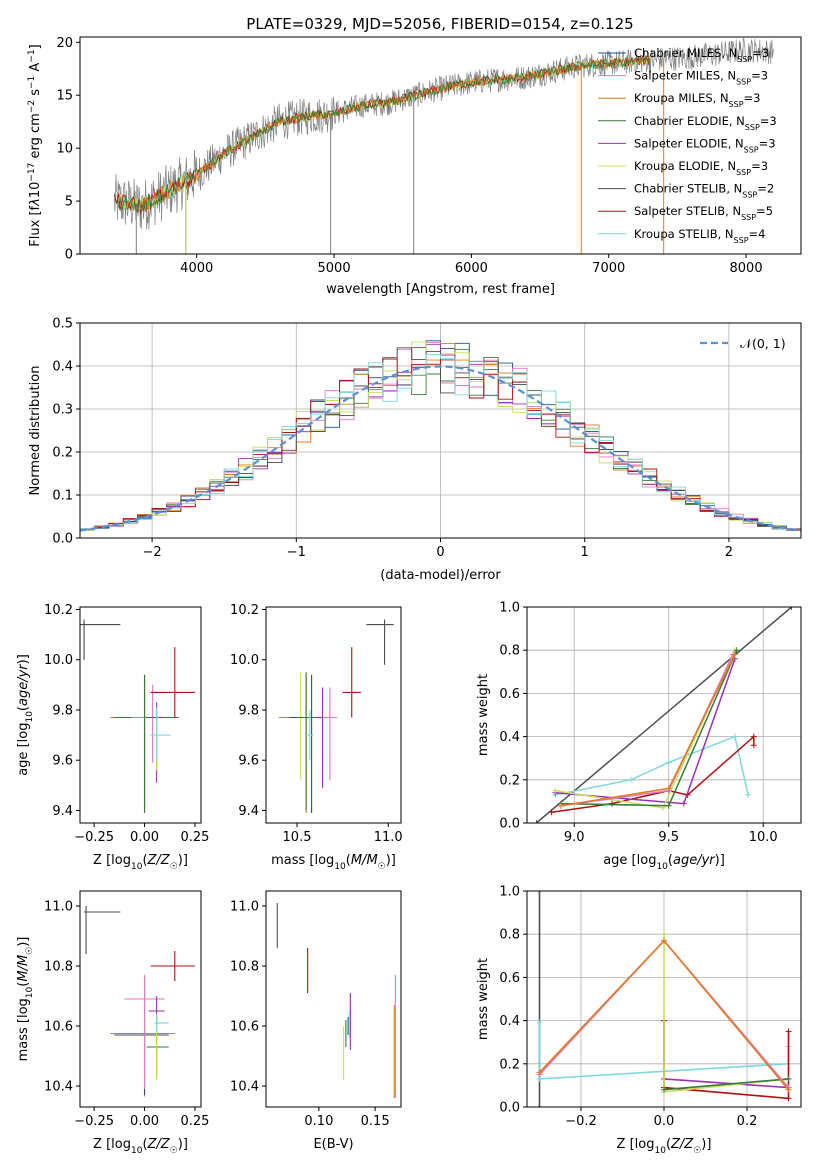 This screenshot has height=1170, width=819. I want to click on model-line-salpeter_stelib, so click(381, 134).